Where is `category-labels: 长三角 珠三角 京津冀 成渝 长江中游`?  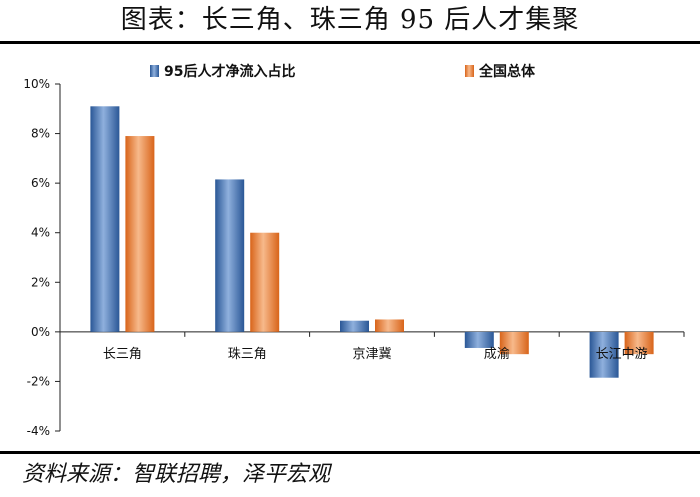 category-labels: 长三角 珠三角 京津冀 成渝 长江中游 is located at coordinates (375, 354).